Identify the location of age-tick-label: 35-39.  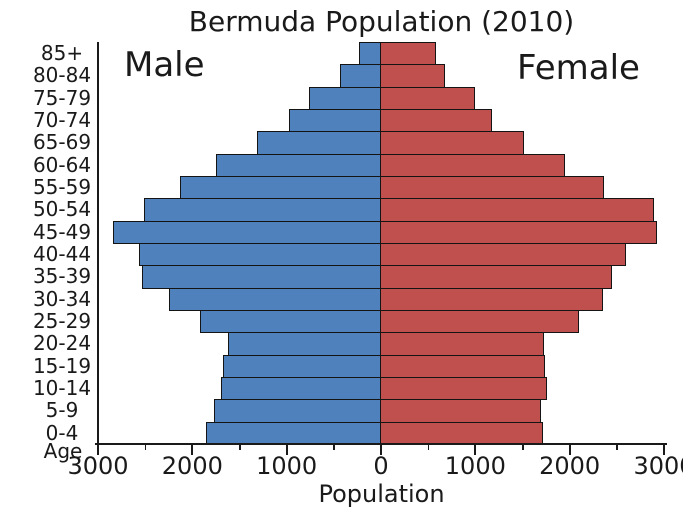
(62, 276).